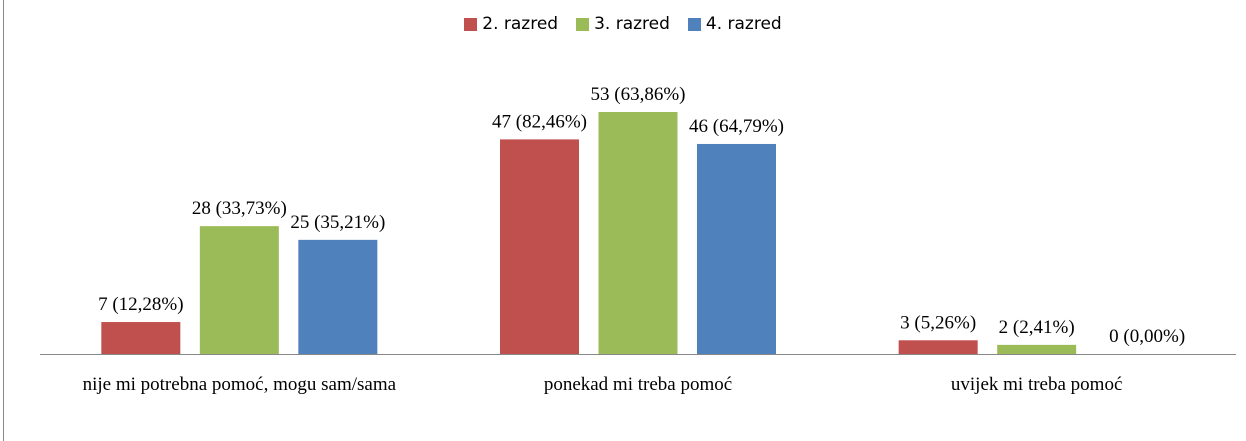 Image resolution: width=1246 pixels, height=441 pixels. I want to click on legend-label: 3. razred, so click(632, 24).